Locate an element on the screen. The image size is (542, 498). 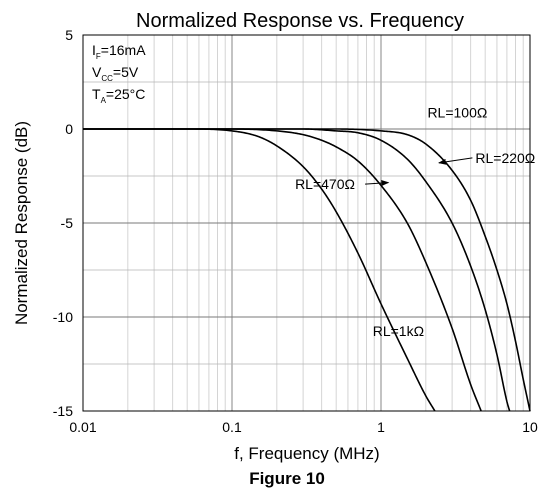
chart-title: Normalized Response vs. Frequency is located at coordinates (300, 21).